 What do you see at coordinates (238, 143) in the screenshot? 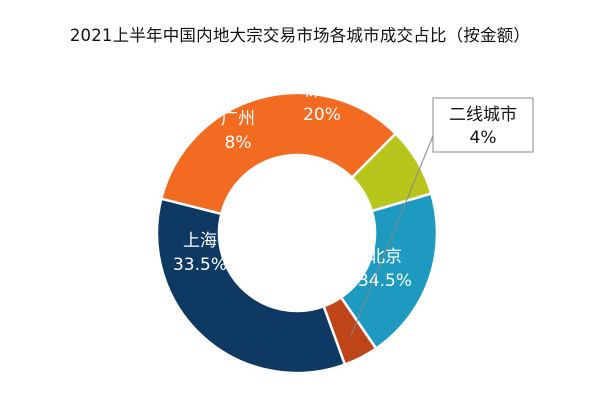
I see `slice-value-label: 8%` at bounding box center [238, 143].